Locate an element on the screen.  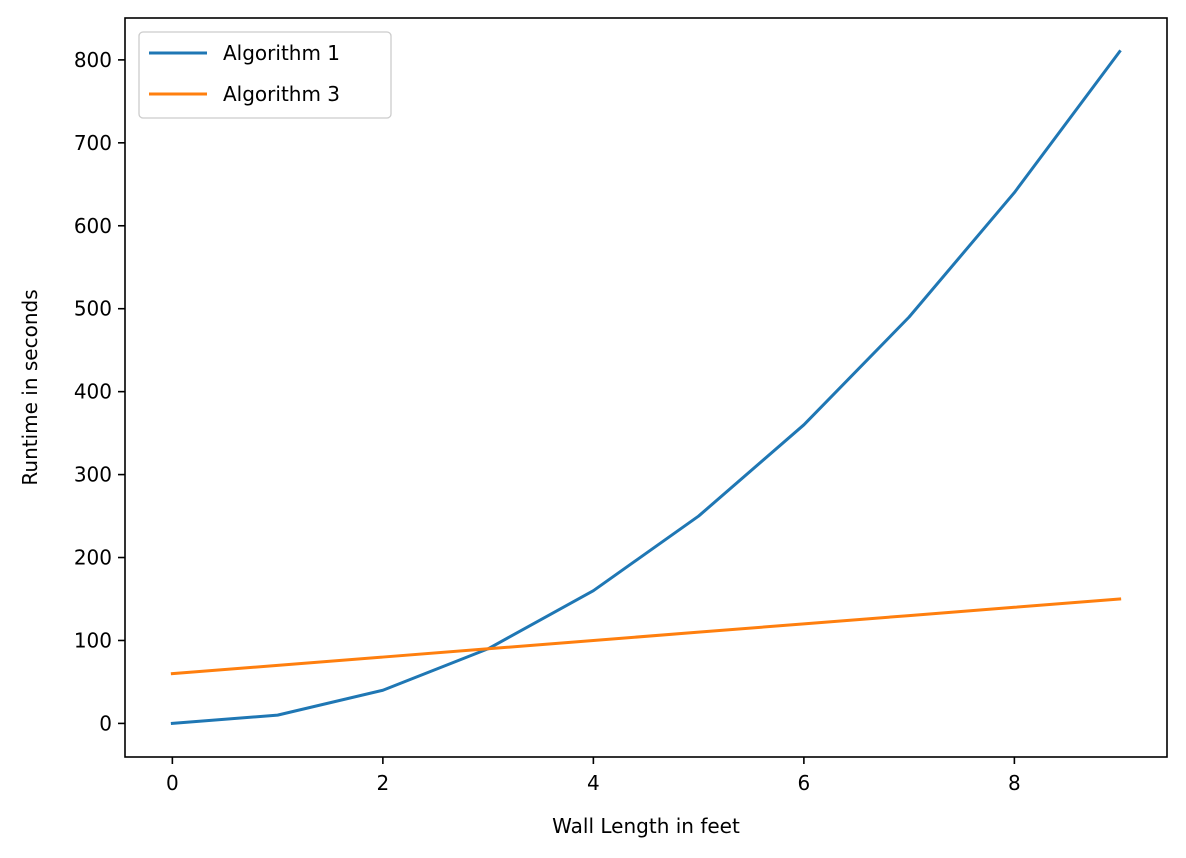
x-tick-label: 6 is located at coordinates (804, 783).